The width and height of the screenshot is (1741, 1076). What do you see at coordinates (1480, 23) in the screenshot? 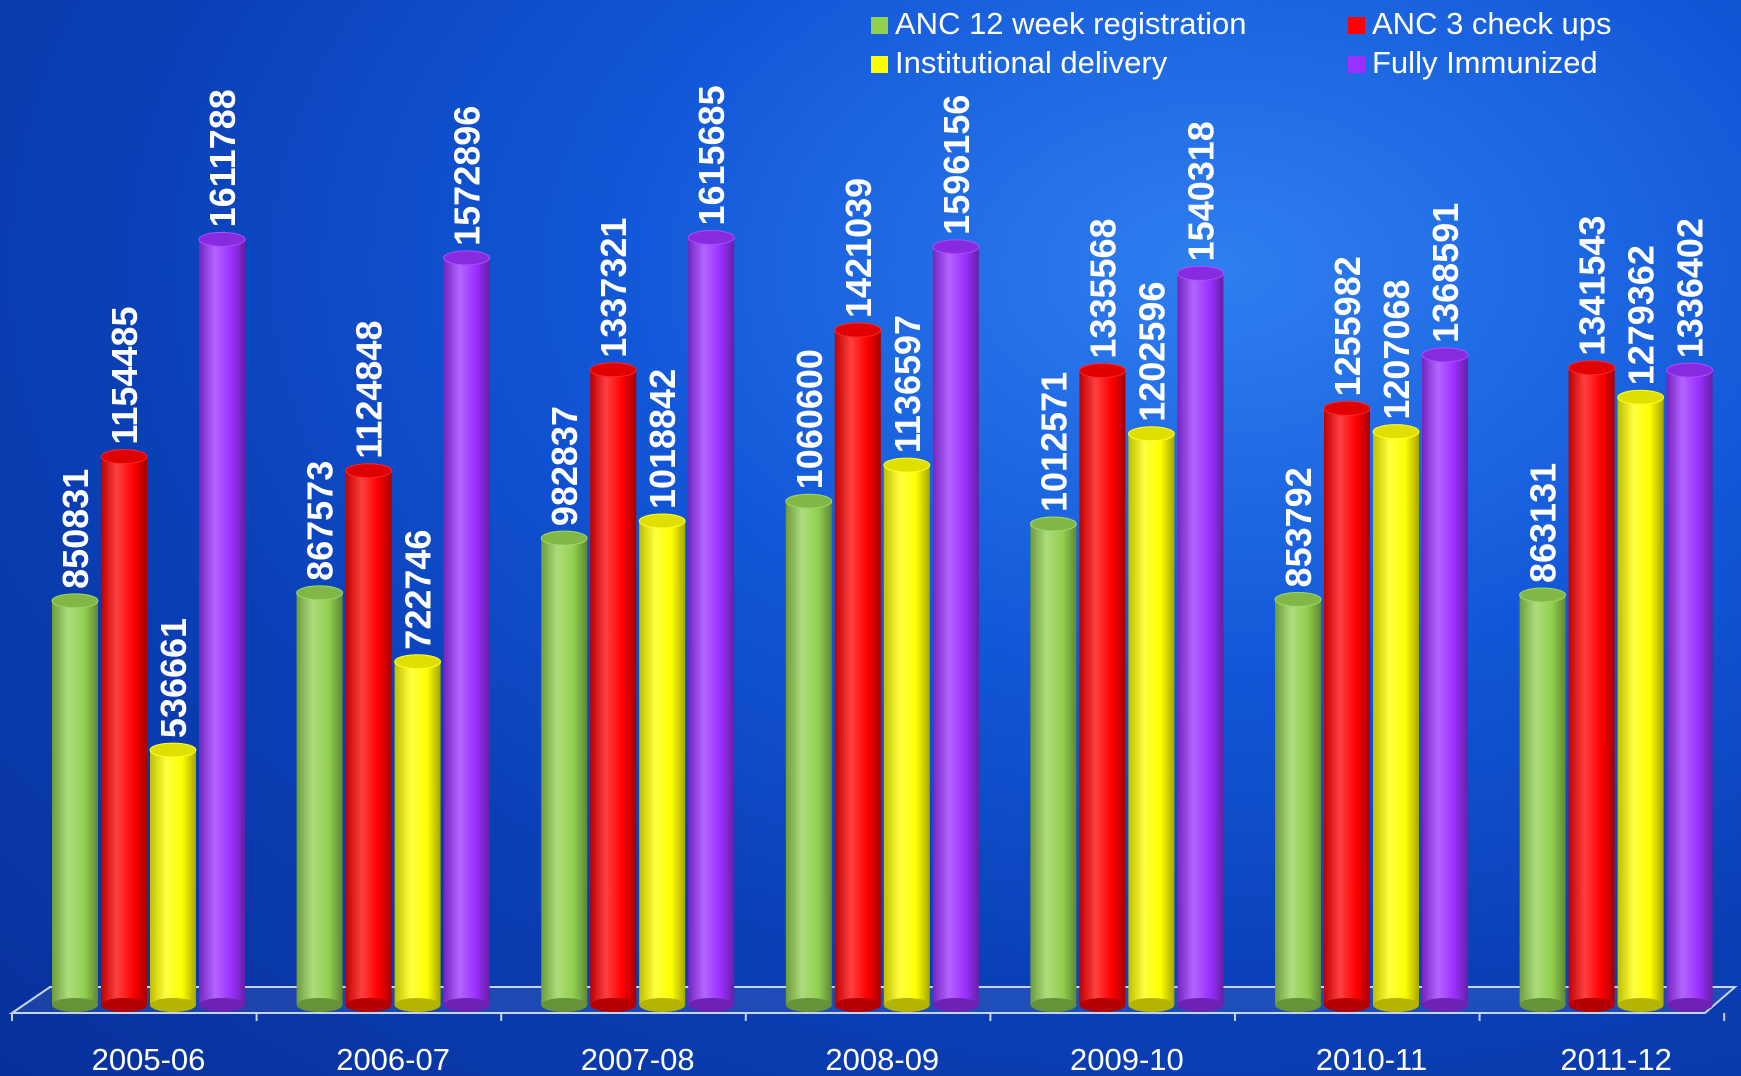
I see `legend-item-anc-3-check-ups: ANC 3 check ups` at bounding box center [1480, 23].